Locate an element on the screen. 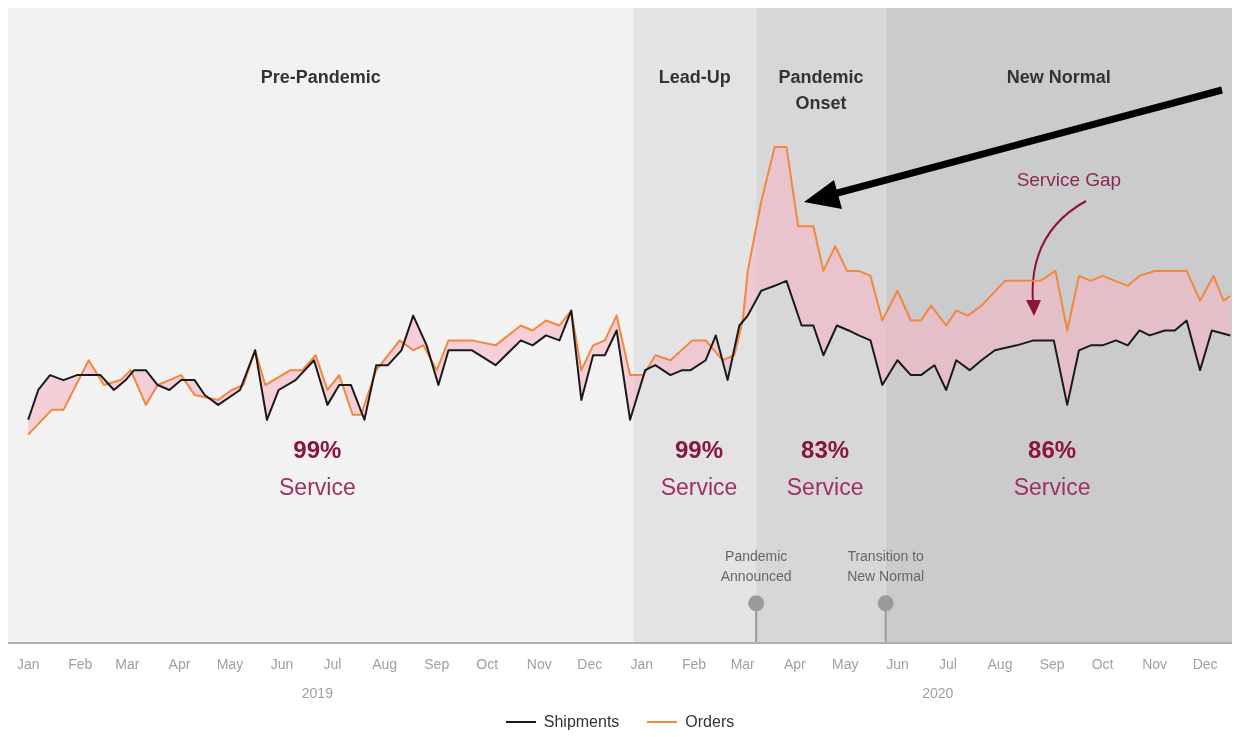 This screenshot has height=737, width=1240. band-label: Lead-Up is located at coordinates (694, 77).